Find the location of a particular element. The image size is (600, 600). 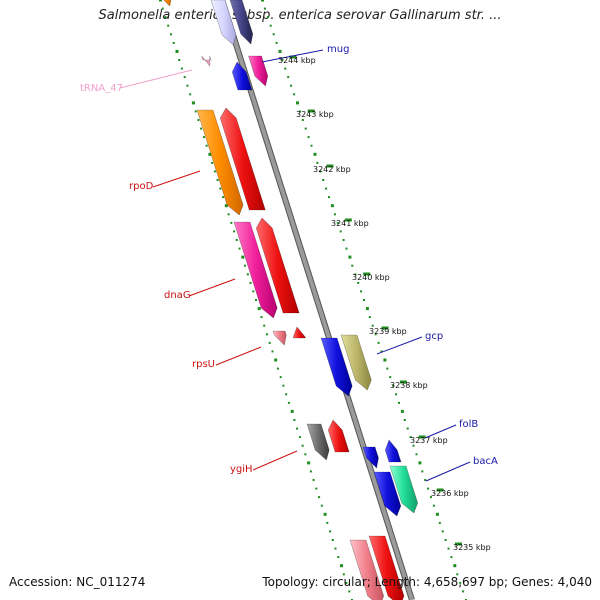

gene-folb is located at coordinates (370, 457).